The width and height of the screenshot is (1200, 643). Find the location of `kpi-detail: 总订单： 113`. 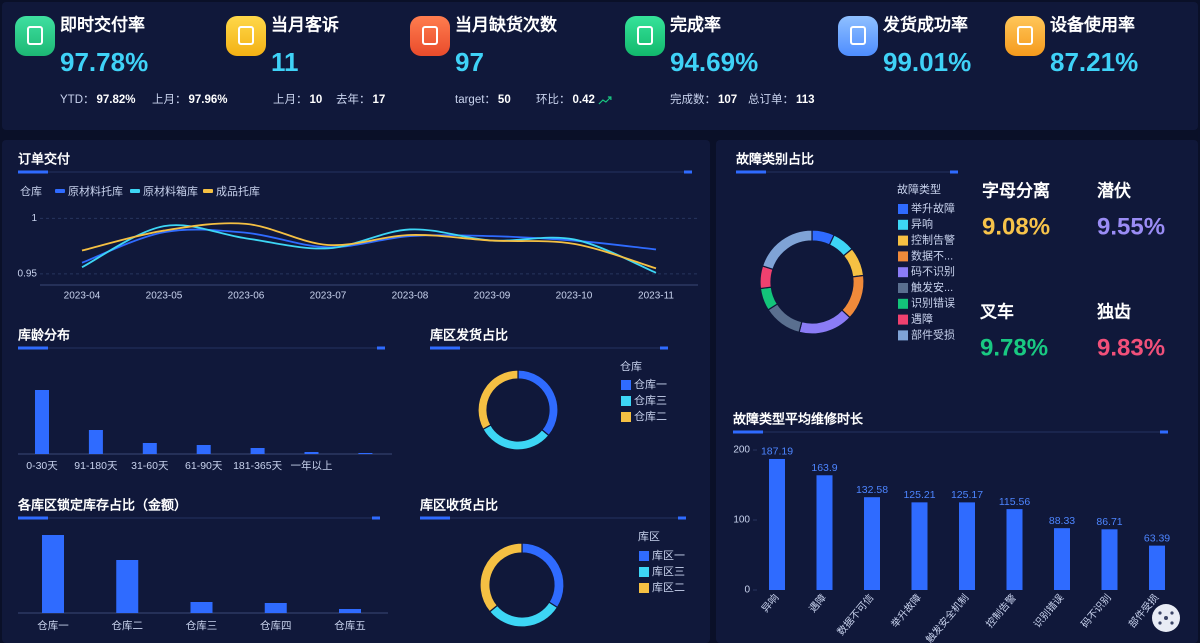

kpi-detail: 总订单： 113 is located at coordinates (781, 99).